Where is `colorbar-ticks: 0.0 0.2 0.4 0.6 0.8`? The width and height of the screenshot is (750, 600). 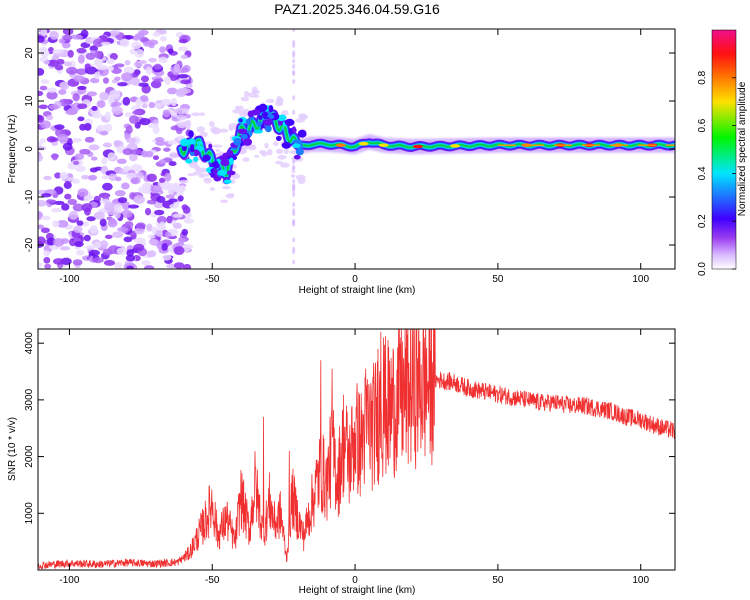 colorbar-ticks: 0.0 0.2 0.4 0.6 0.8 is located at coordinates (716, 173).